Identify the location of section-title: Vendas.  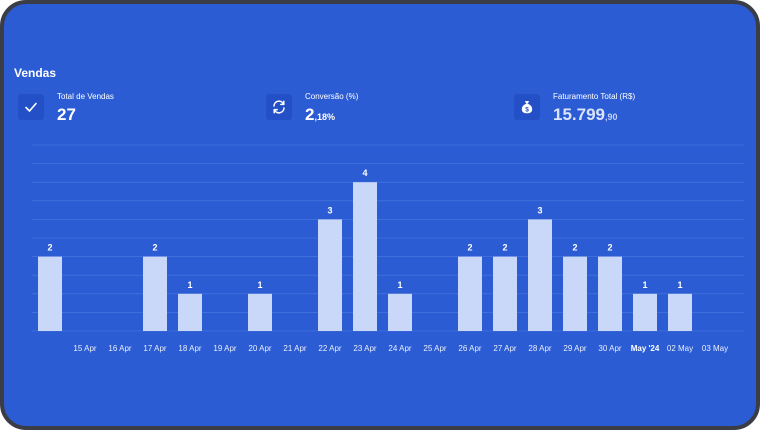
(35, 73).